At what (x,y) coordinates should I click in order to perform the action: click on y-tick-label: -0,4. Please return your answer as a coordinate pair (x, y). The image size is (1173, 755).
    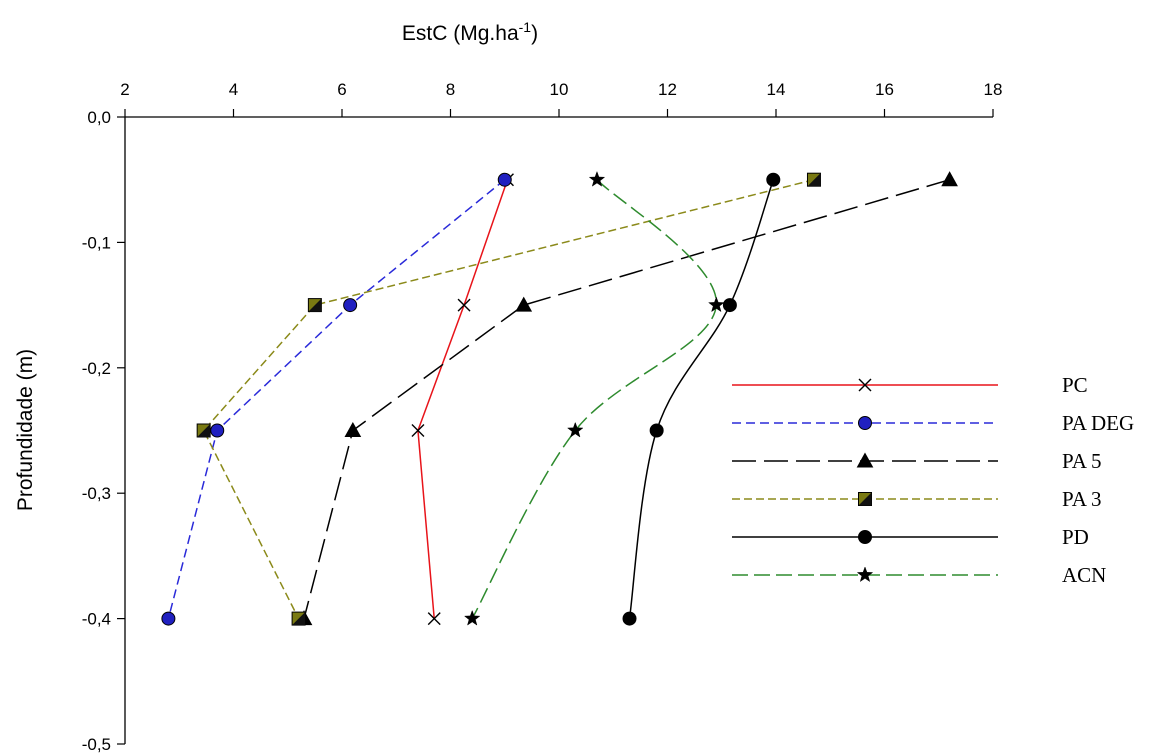
    Looking at the image, I should click on (96, 619).